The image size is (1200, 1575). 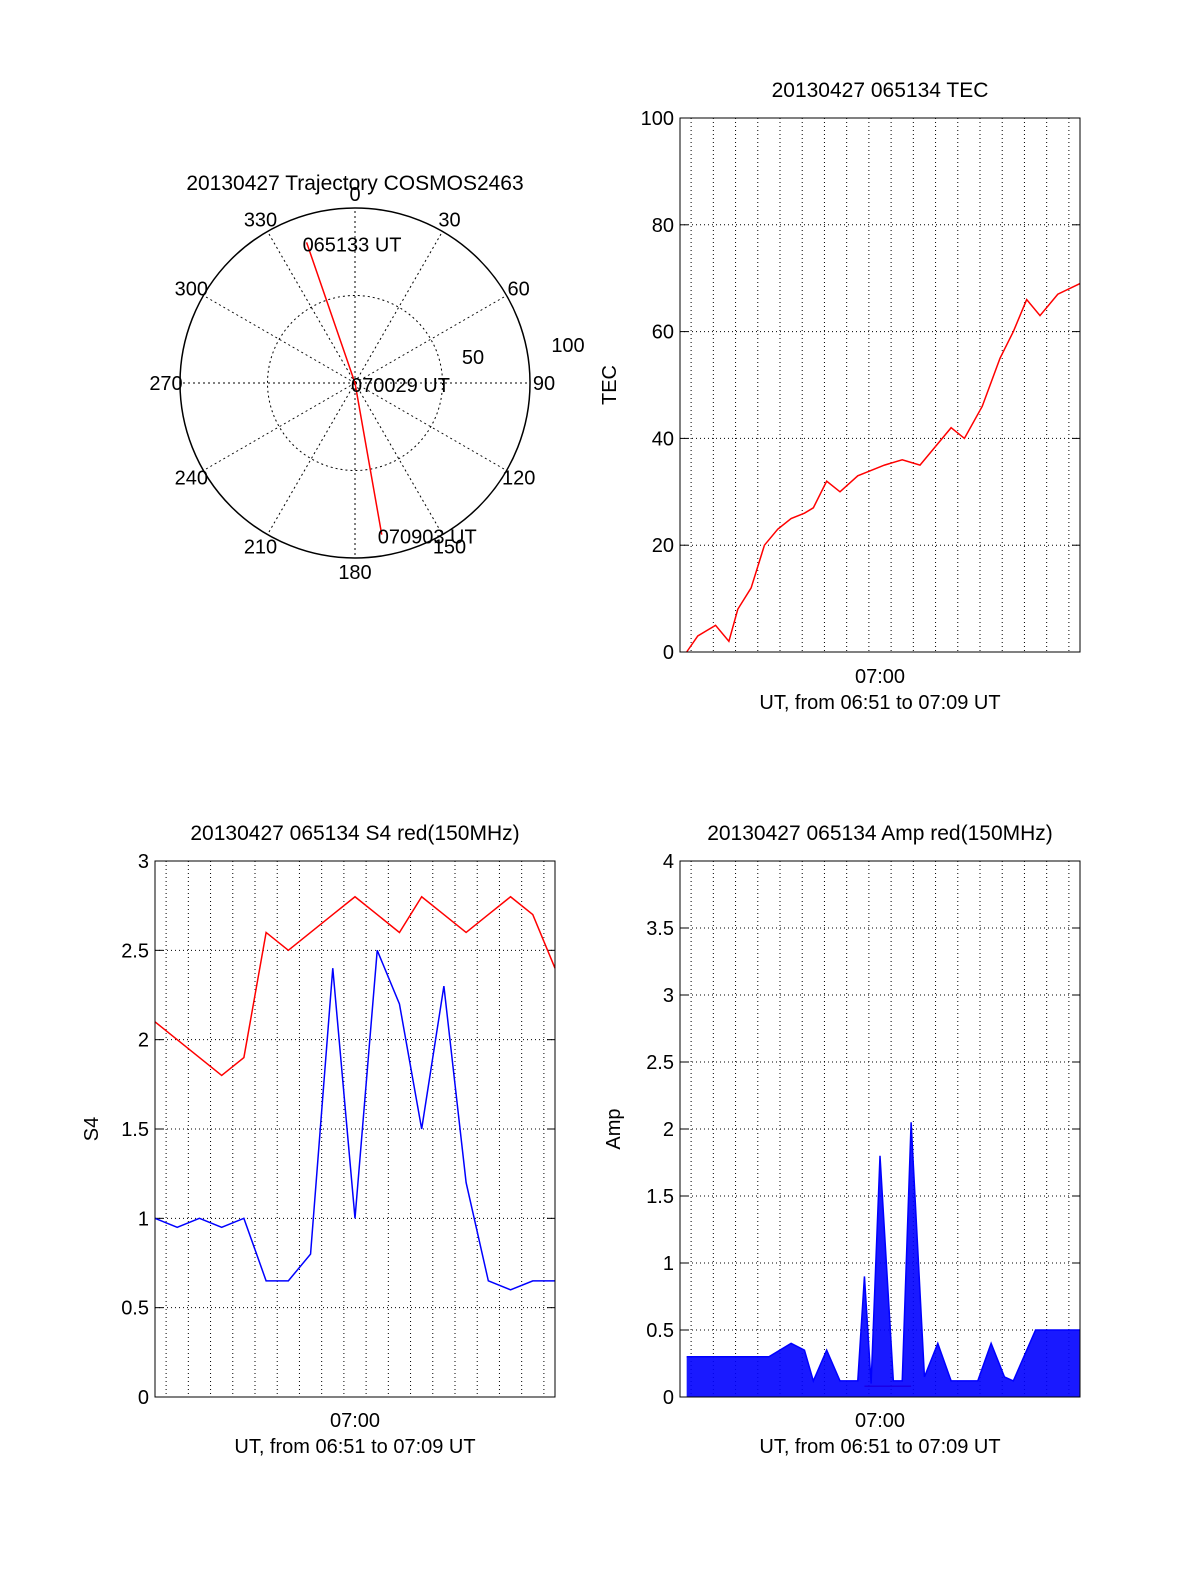 I want to click on tec-grid, so click(x=880, y=385).